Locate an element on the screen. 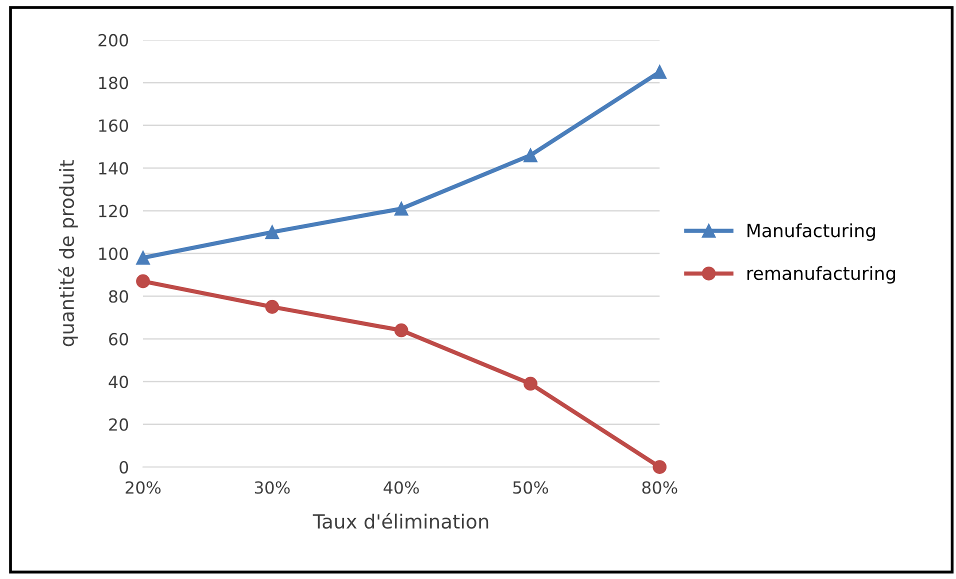 This screenshot has width=956, height=579. y-tick-label: 160 is located at coordinates (113, 125).